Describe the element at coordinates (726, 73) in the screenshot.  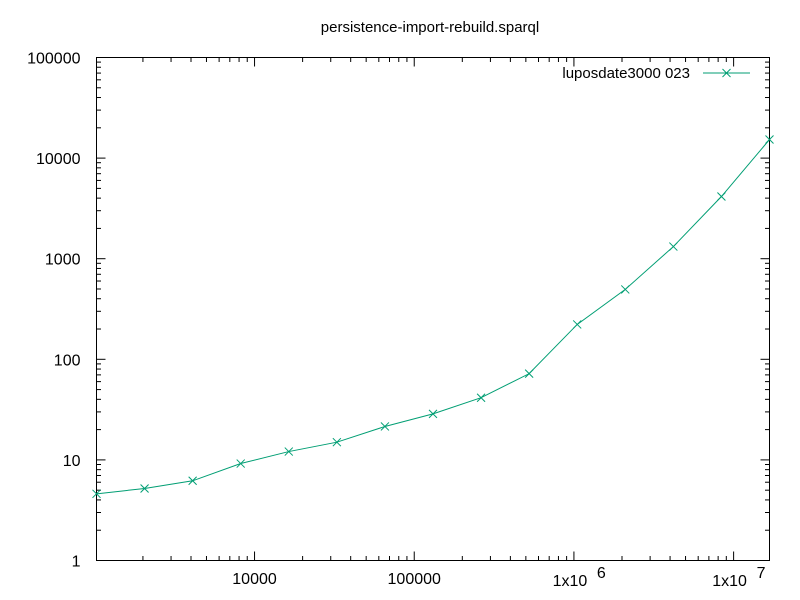
I see `legend-marker` at that location.